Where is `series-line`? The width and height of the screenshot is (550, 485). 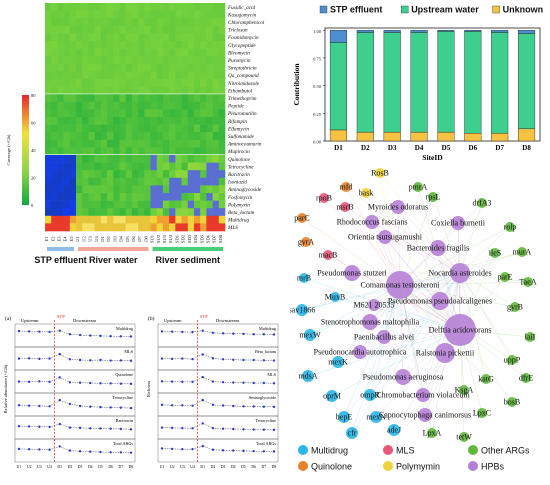 series-line is located at coordinates (75, 404).